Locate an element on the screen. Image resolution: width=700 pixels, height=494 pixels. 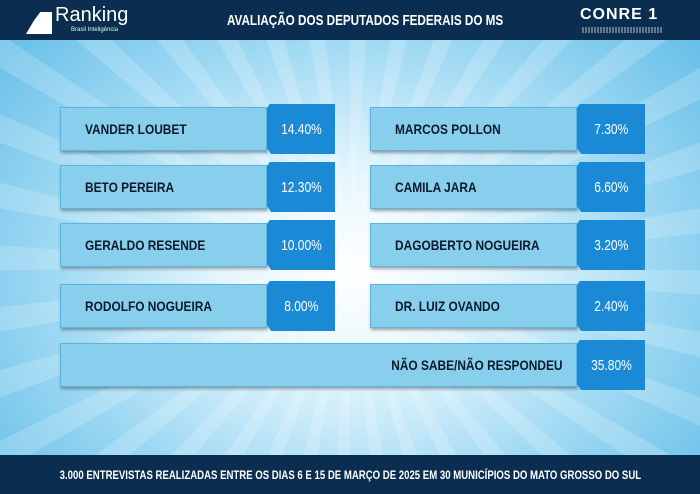
candidate-name-text: RODOLFO NOGUEIRA is located at coordinates (148, 306).